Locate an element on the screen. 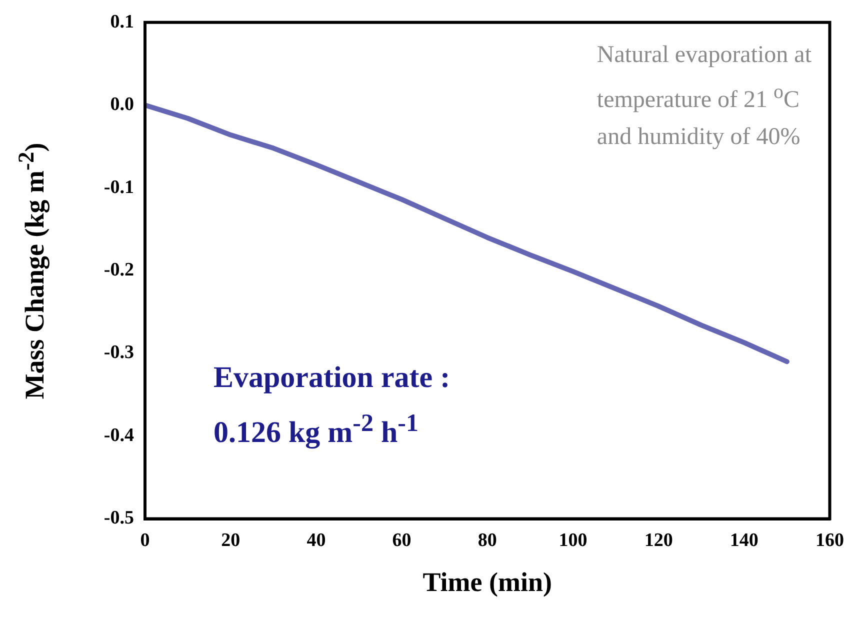 This screenshot has height=617, width=855. x-tick-label: 20 is located at coordinates (230, 541).